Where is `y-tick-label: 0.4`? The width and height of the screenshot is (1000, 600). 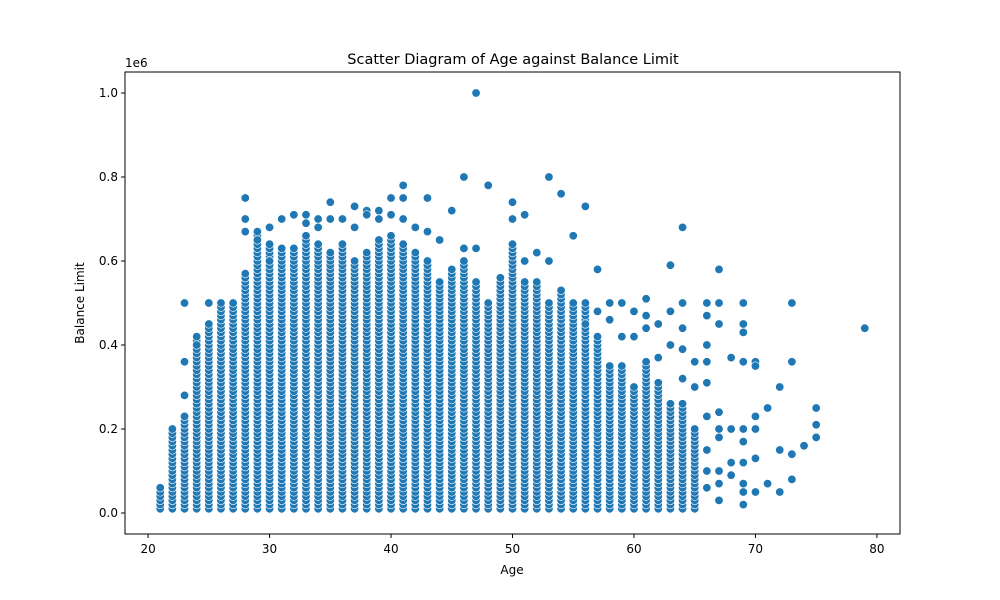
y-tick-label: 0.4 is located at coordinates (108, 345).